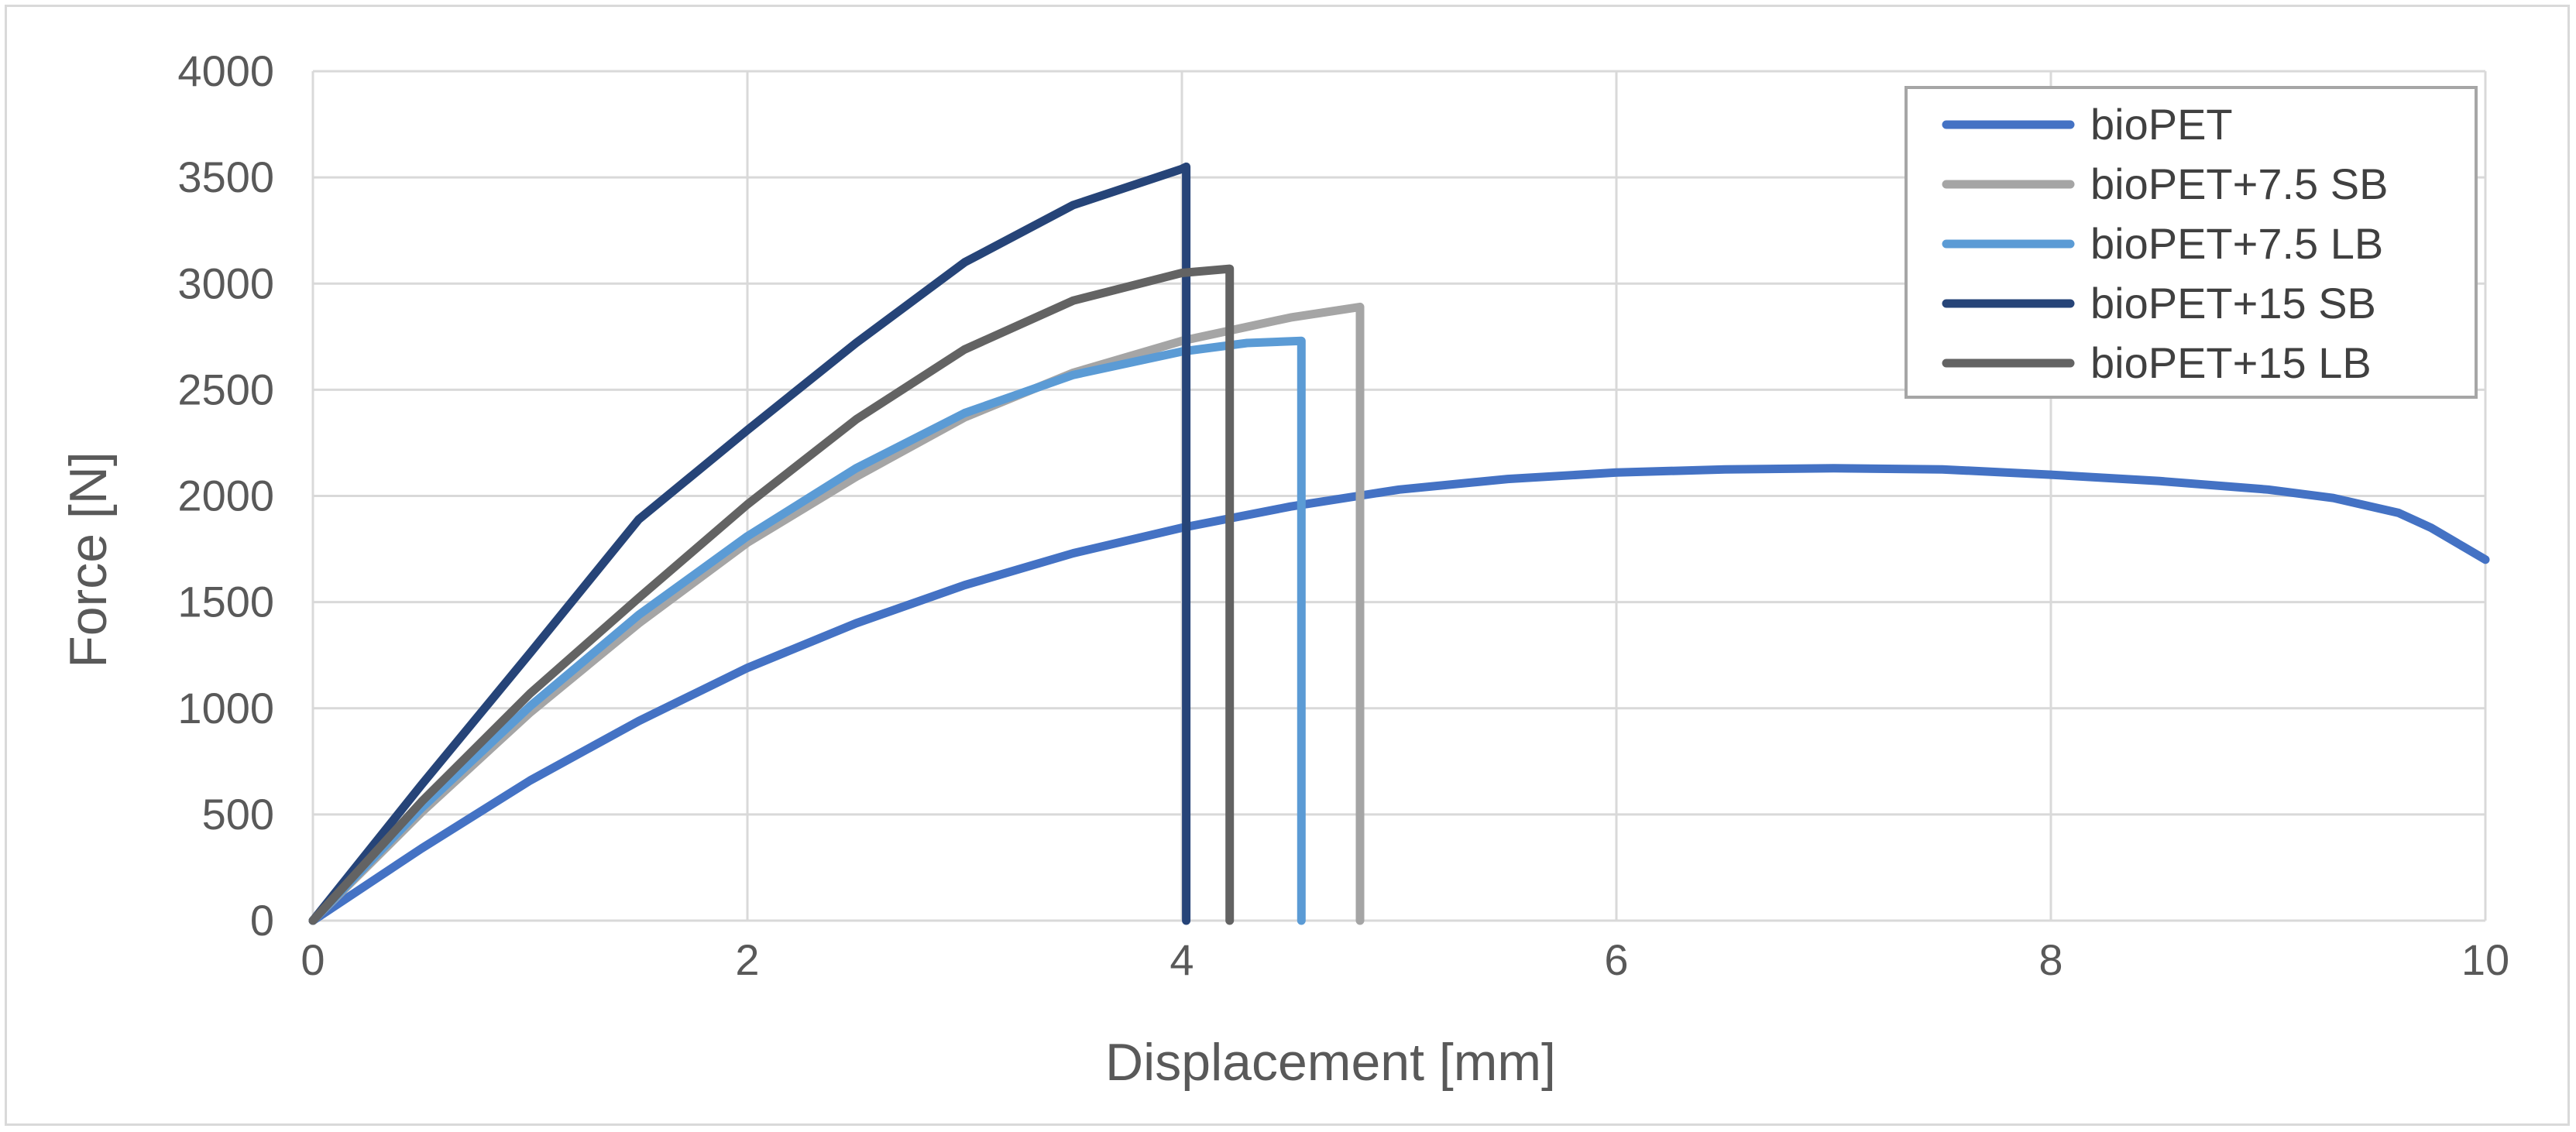 This screenshot has height=1132, width=2576. What do you see at coordinates (225, 708) in the screenshot?
I see `y-tick-label: 1000` at bounding box center [225, 708].